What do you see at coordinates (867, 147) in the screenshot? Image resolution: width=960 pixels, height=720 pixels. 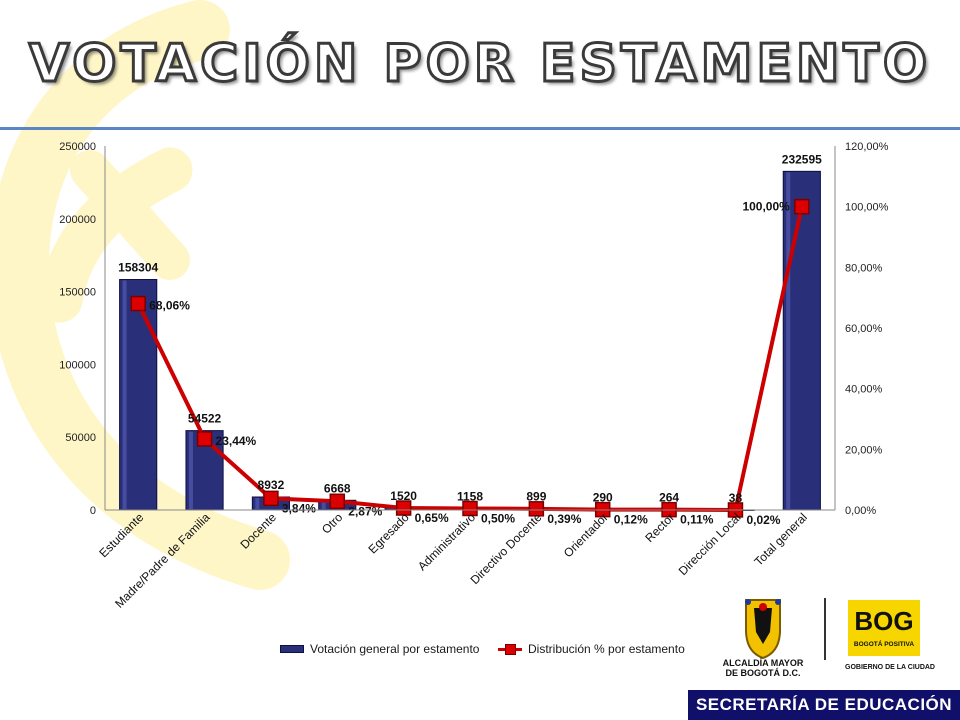 I see `right-axis-tick-label: 120,00%` at bounding box center [867, 147].